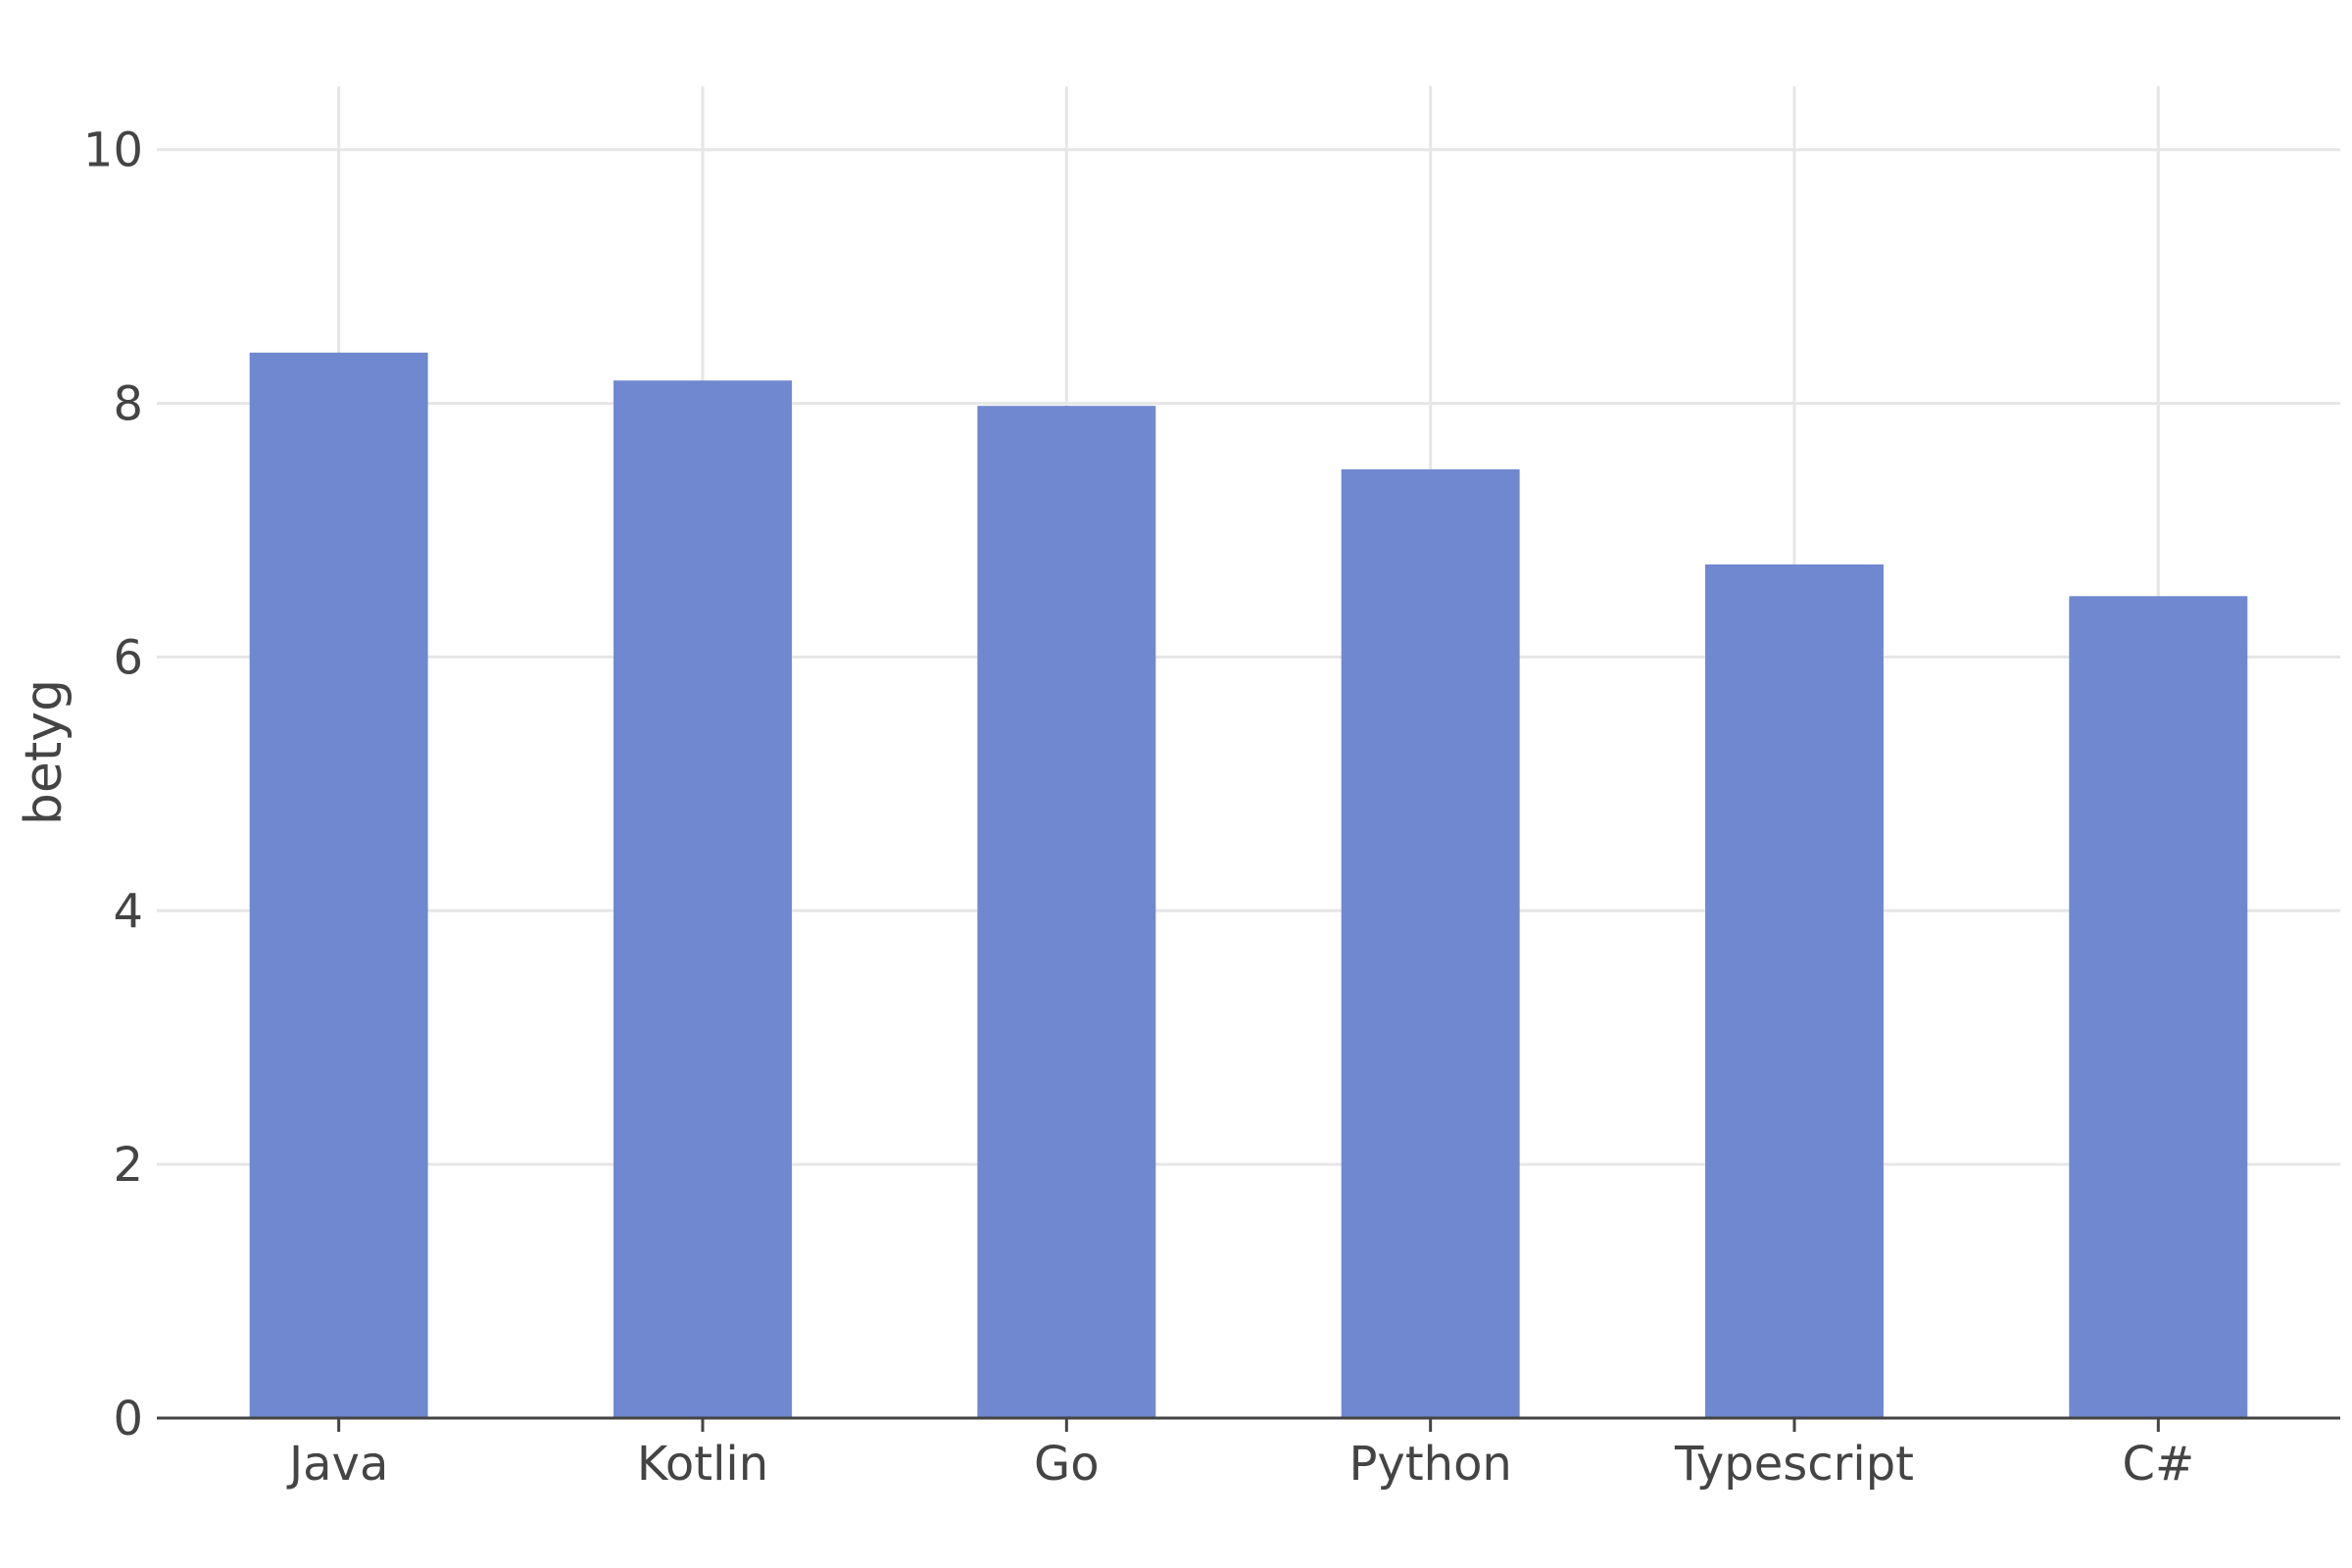 This screenshot has height=1568, width=2352. I want to click on y-tick-label: 8, so click(128, 404).